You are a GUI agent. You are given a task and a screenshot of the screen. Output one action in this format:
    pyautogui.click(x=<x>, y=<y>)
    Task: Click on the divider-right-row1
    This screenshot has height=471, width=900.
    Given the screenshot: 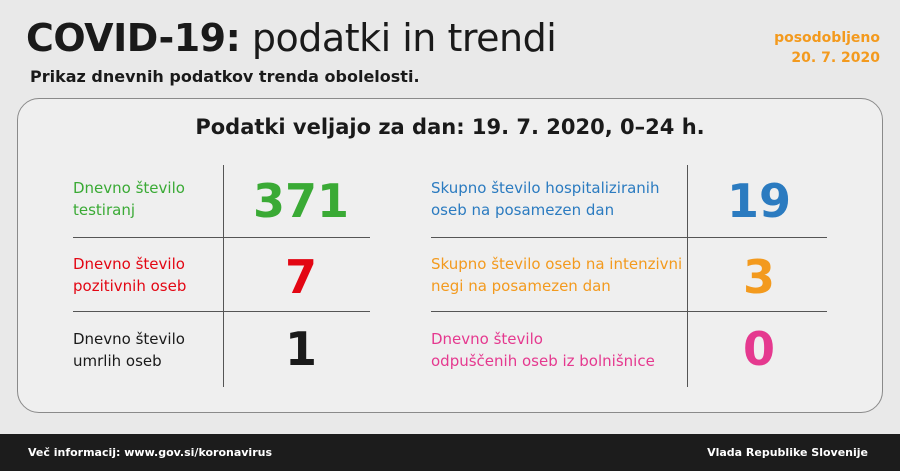 What is the action you would take?
    pyautogui.click(x=629, y=237)
    